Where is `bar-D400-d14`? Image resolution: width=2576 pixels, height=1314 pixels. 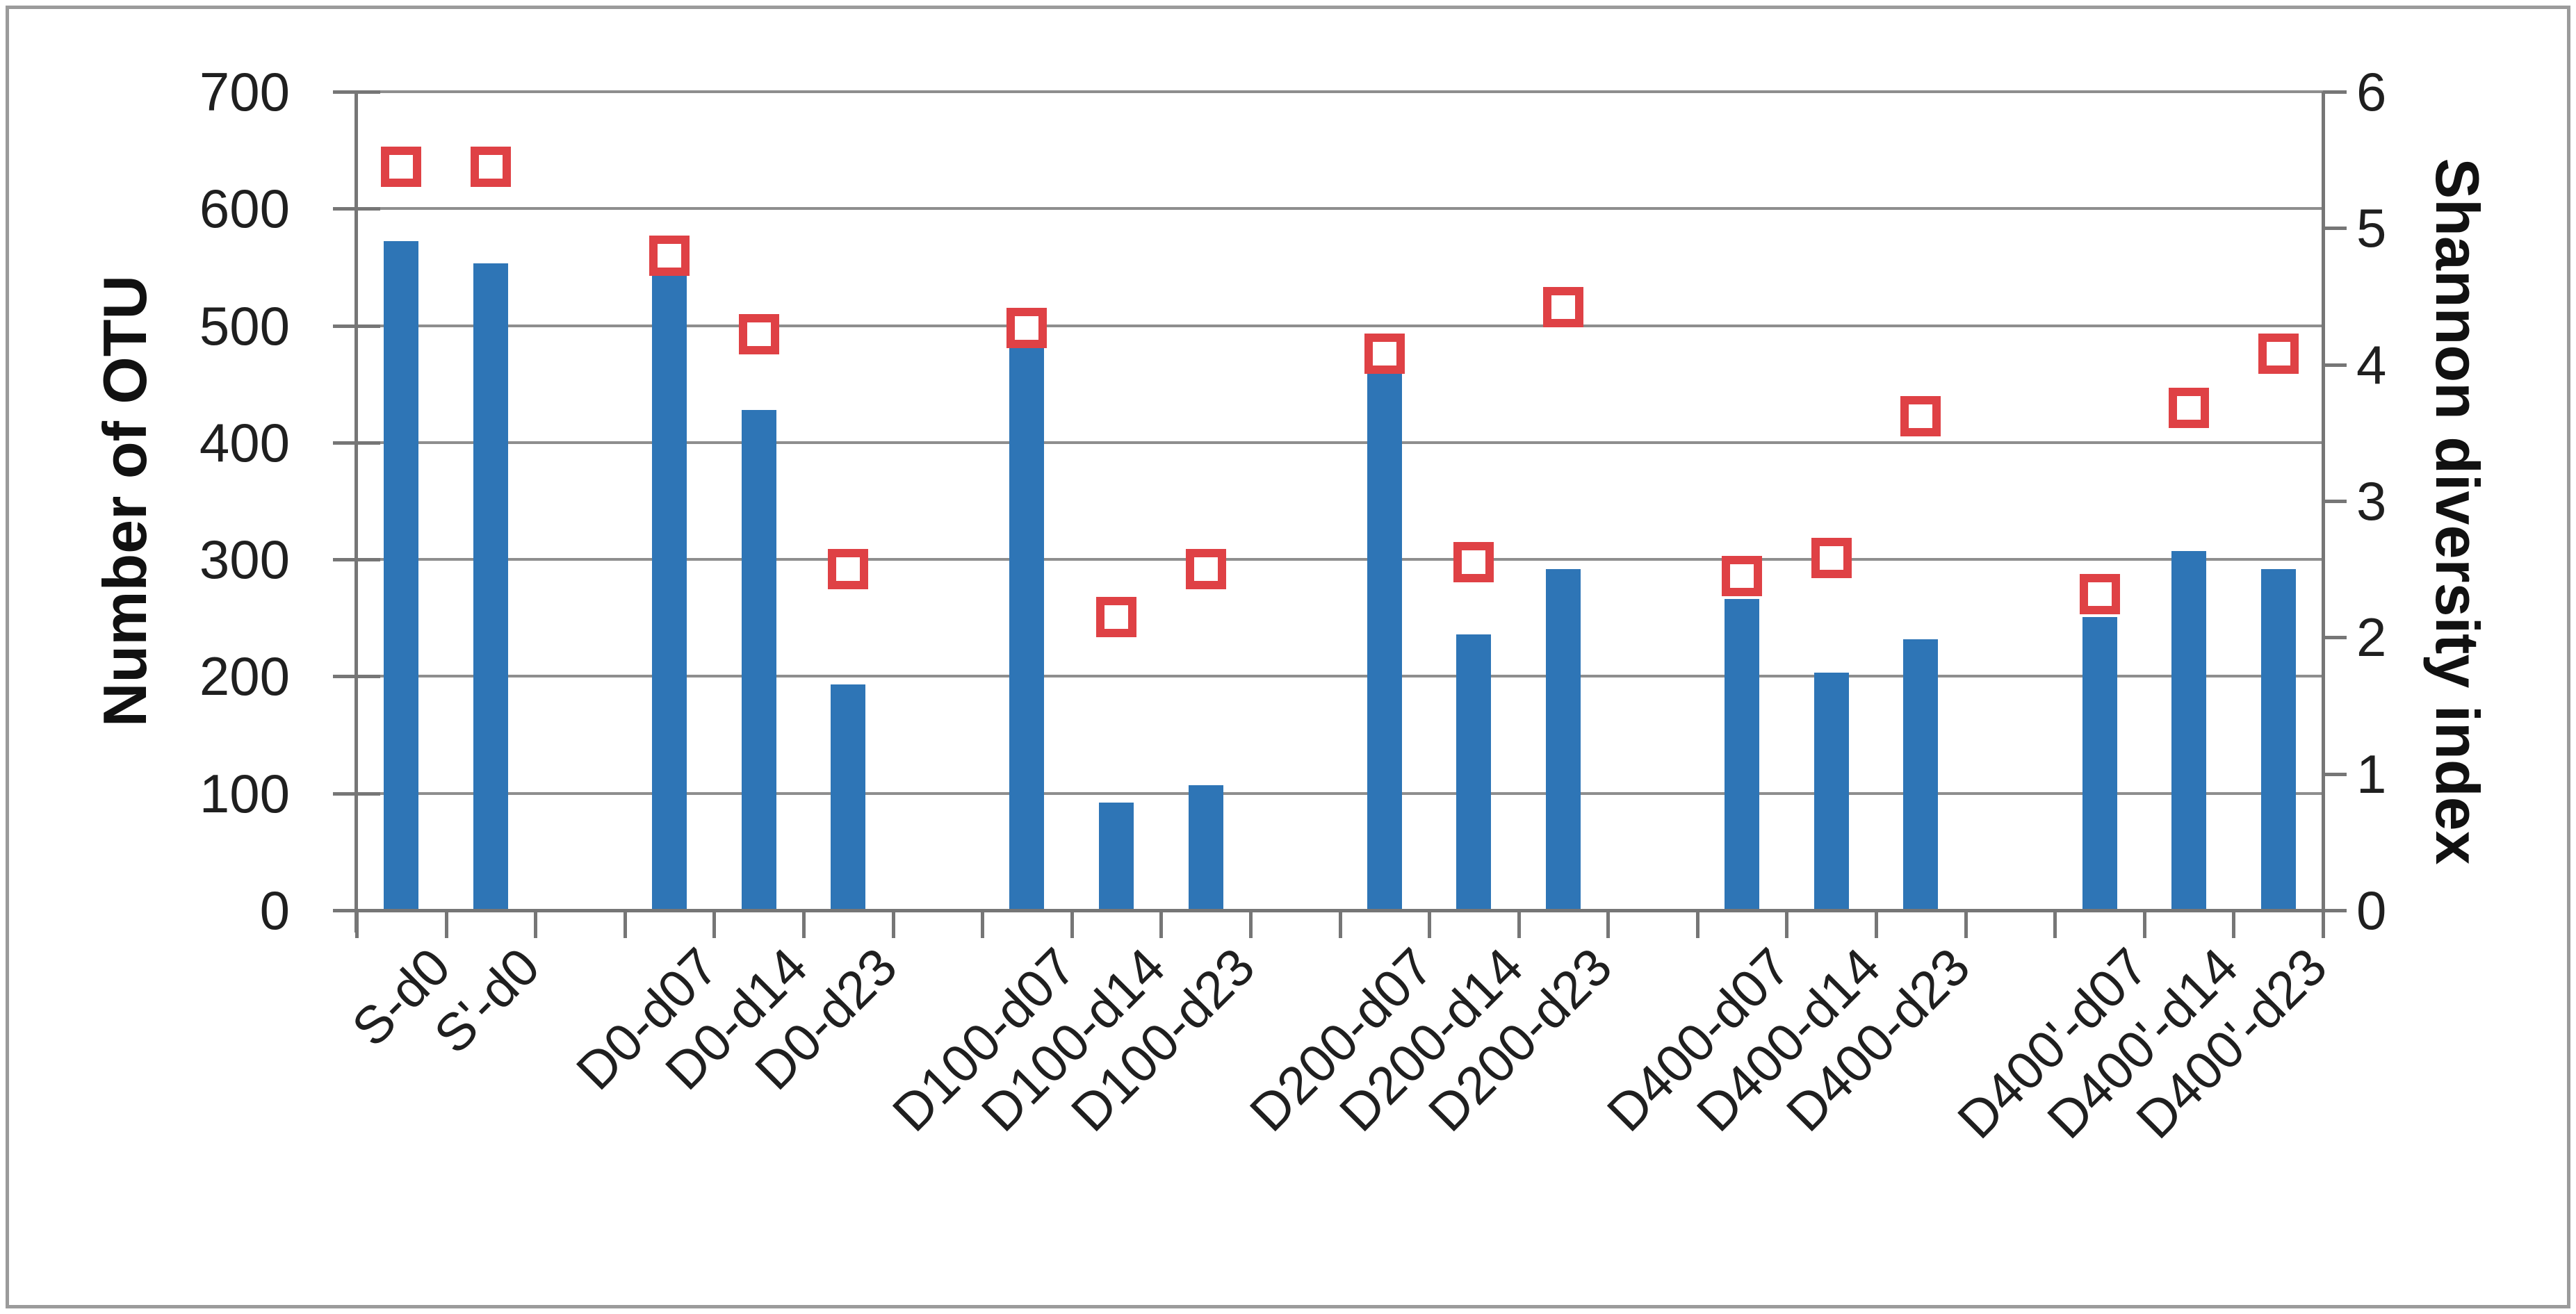
bar-D400-d14 is located at coordinates (1831, 791).